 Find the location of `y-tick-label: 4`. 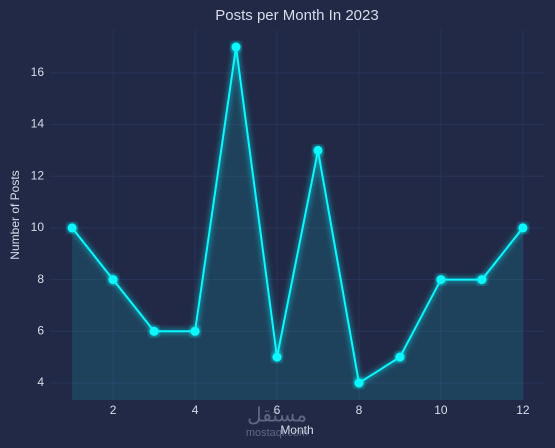

y-tick-label: 4 is located at coordinates (40, 382).